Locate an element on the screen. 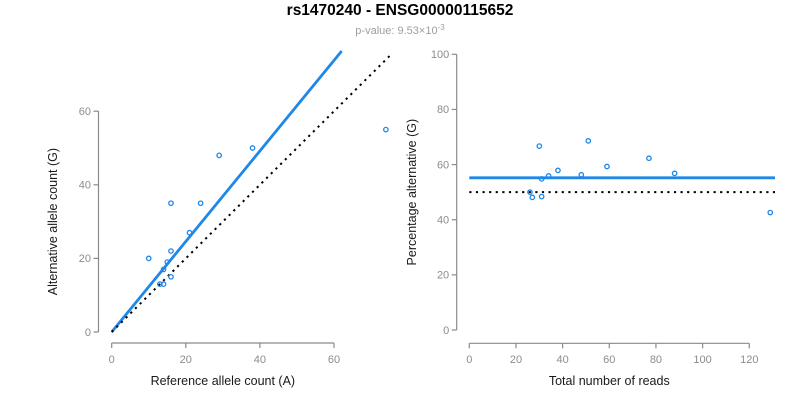  figure-title: rs1470240 - ENSG00000115652 is located at coordinates (400, 10).